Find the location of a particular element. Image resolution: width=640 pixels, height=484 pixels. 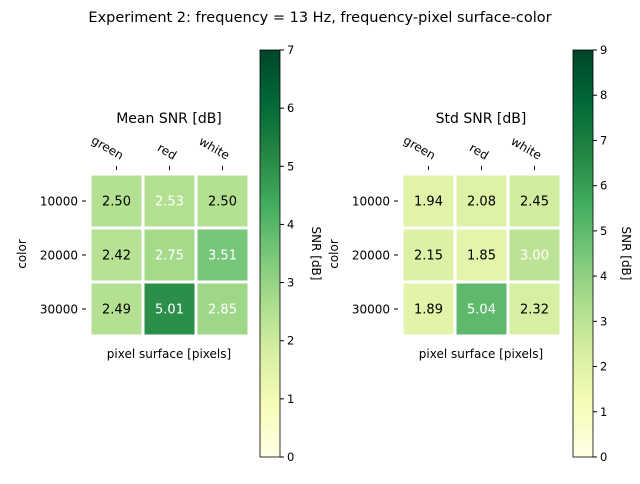

cell-value-label: 2.45 is located at coordinates (534, 202).